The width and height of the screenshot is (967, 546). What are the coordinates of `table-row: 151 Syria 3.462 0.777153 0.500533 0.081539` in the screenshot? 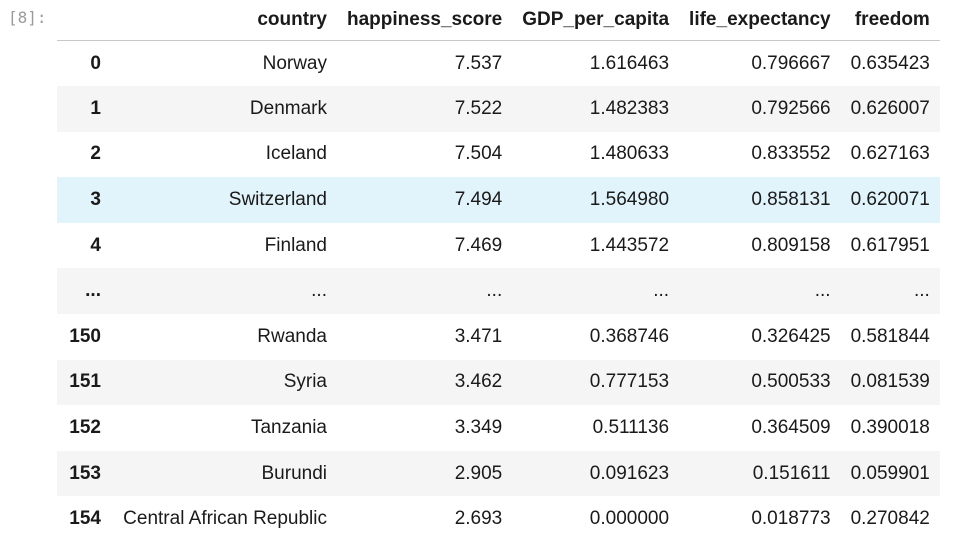 It's located at (498, 382).